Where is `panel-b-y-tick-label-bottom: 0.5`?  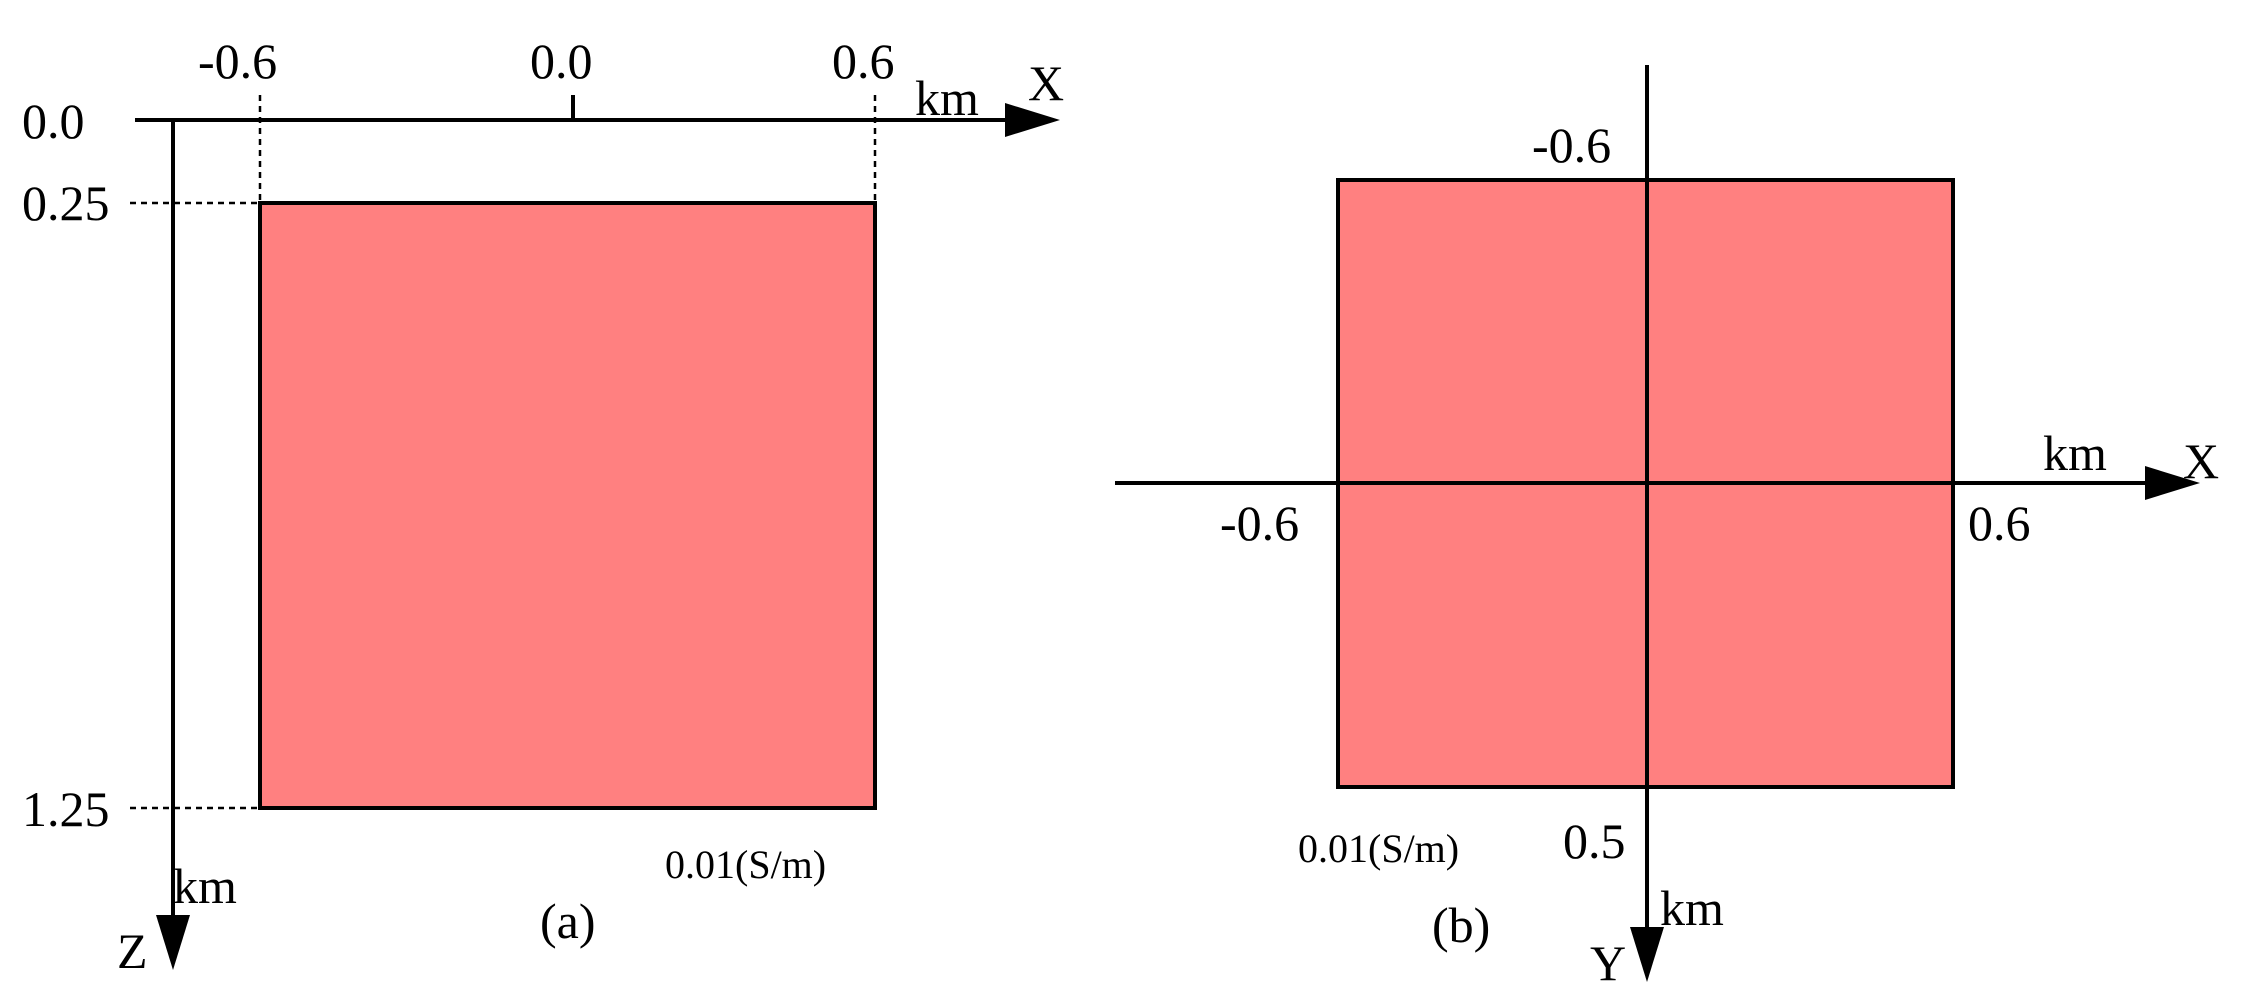
panel-b-y-tick-label-bottom: 0.5 is located at coordinates (1594, 841).